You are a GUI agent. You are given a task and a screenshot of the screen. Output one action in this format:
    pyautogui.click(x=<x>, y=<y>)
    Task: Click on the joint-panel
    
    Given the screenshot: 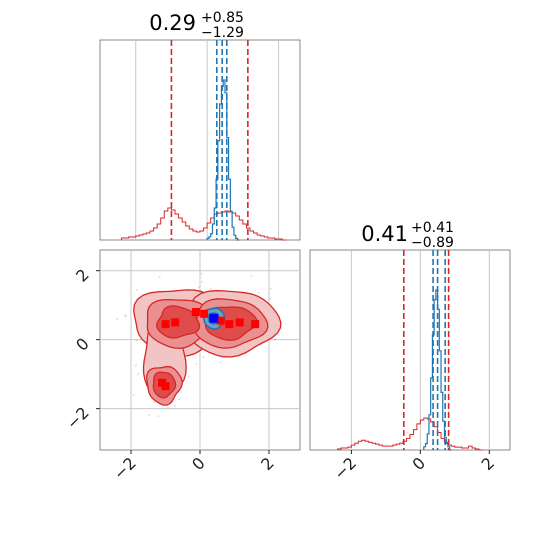 What is the action you would take?
    pyautogui.click(x=200, y=350)
    